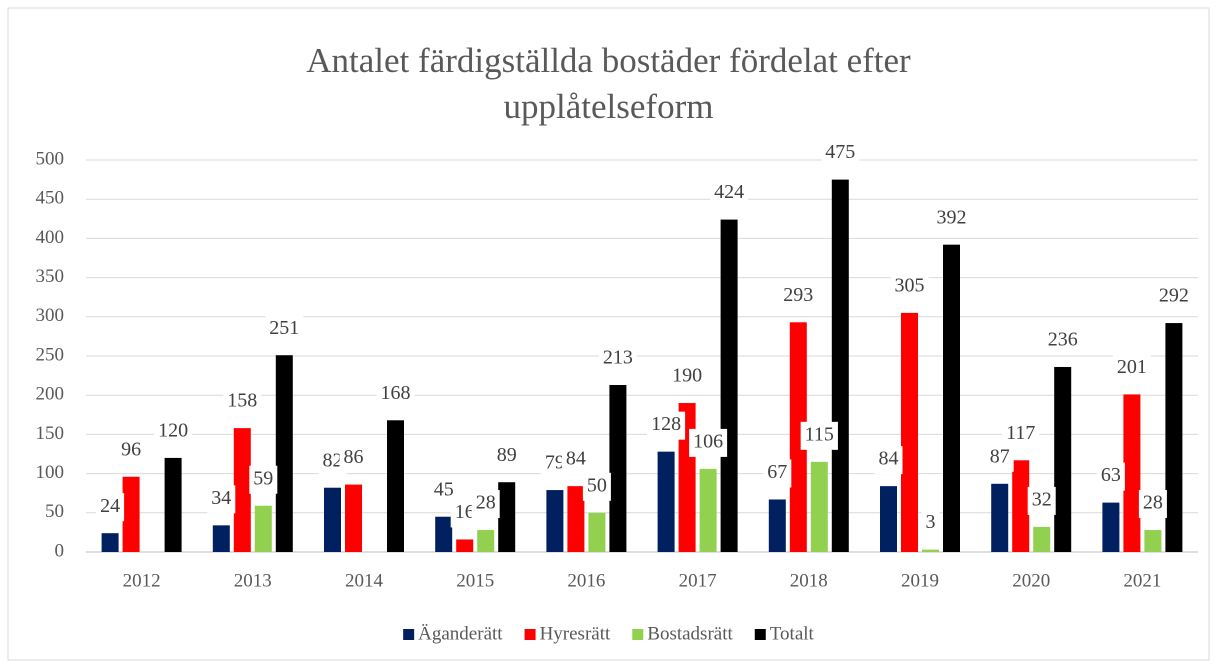  Describe the element at coordinates (142, 580) in the screenshot. I see `x-tick-label: 2012` at that location.